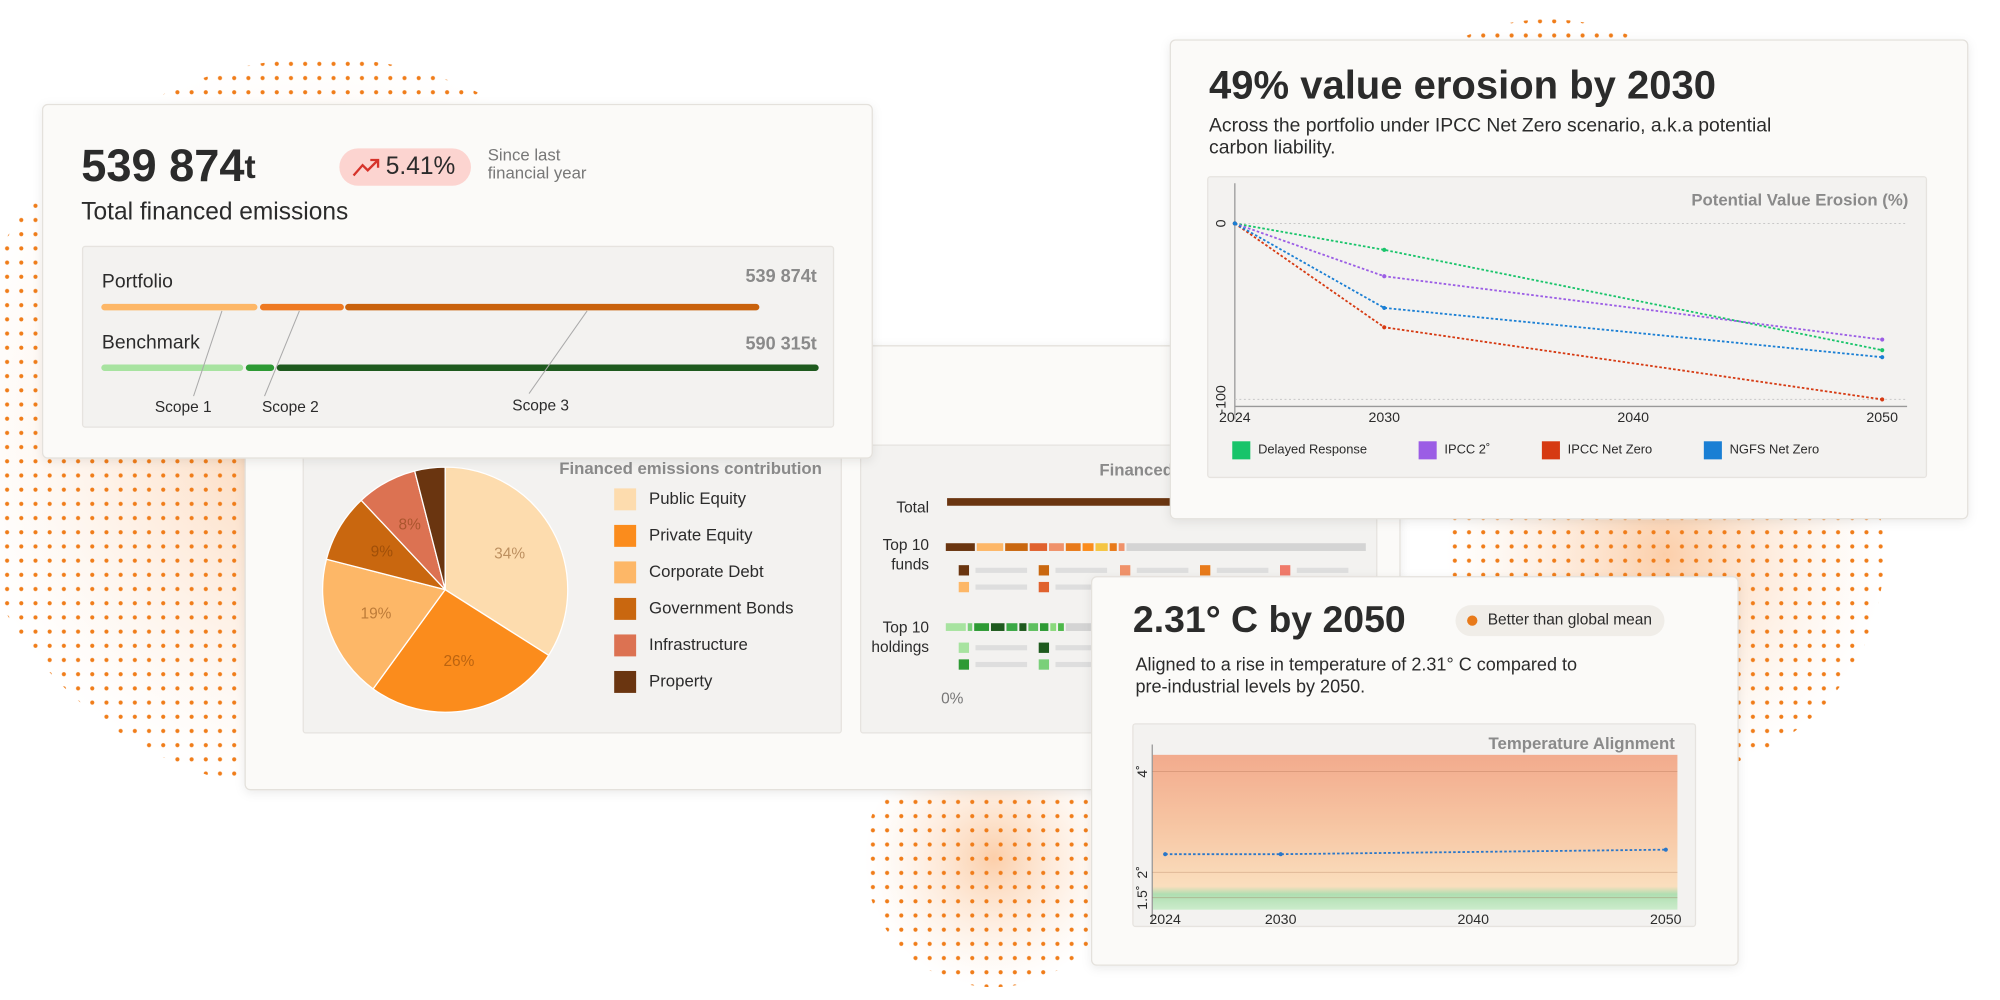 The width and height of the screenshot is (2000, 1000). Describe the element at coordinates (151, 342) in the screenshot. I see `row-name: Benchmark` at that location.